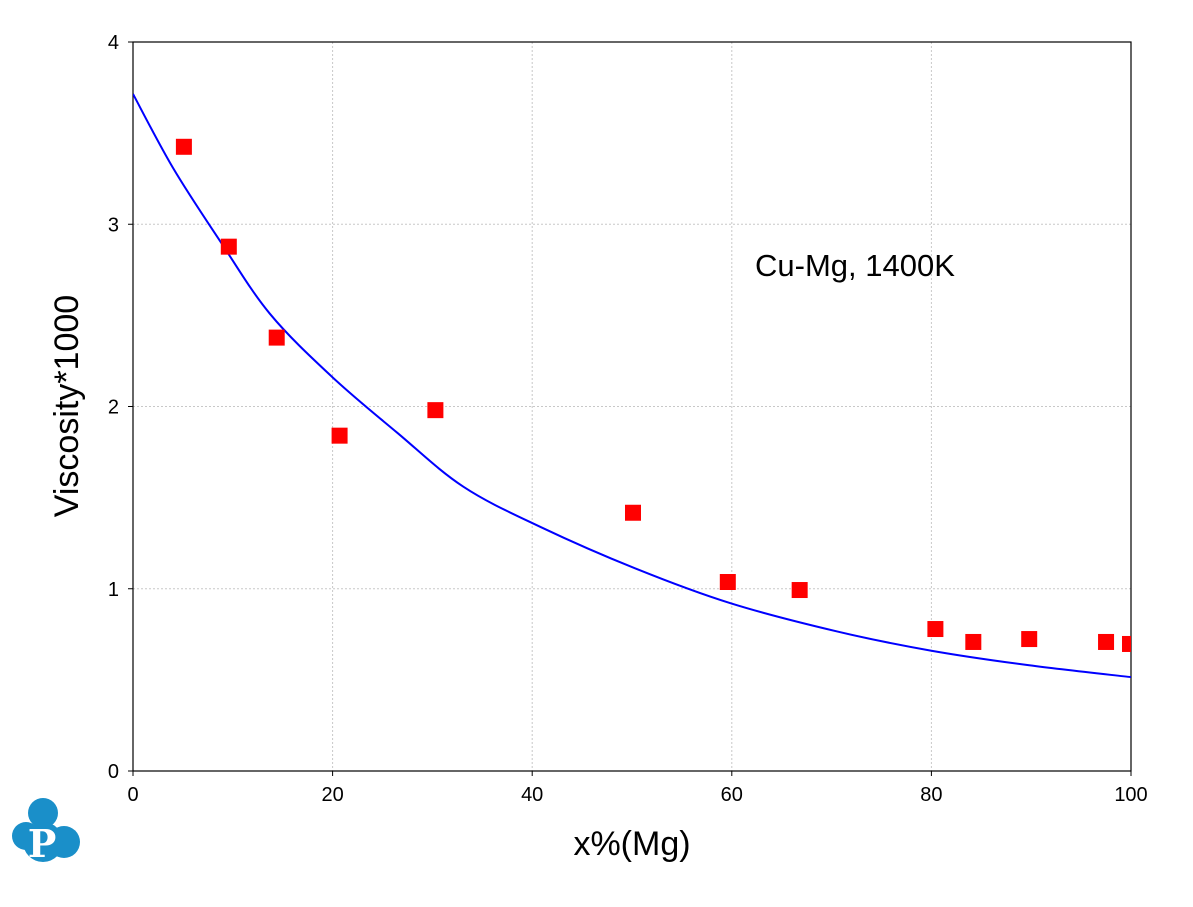 This screenshot has width=1193, height=907. Describe the element at coordinates (132, 795) in the screenshot. I see `x-tick-label: 0` at that location.